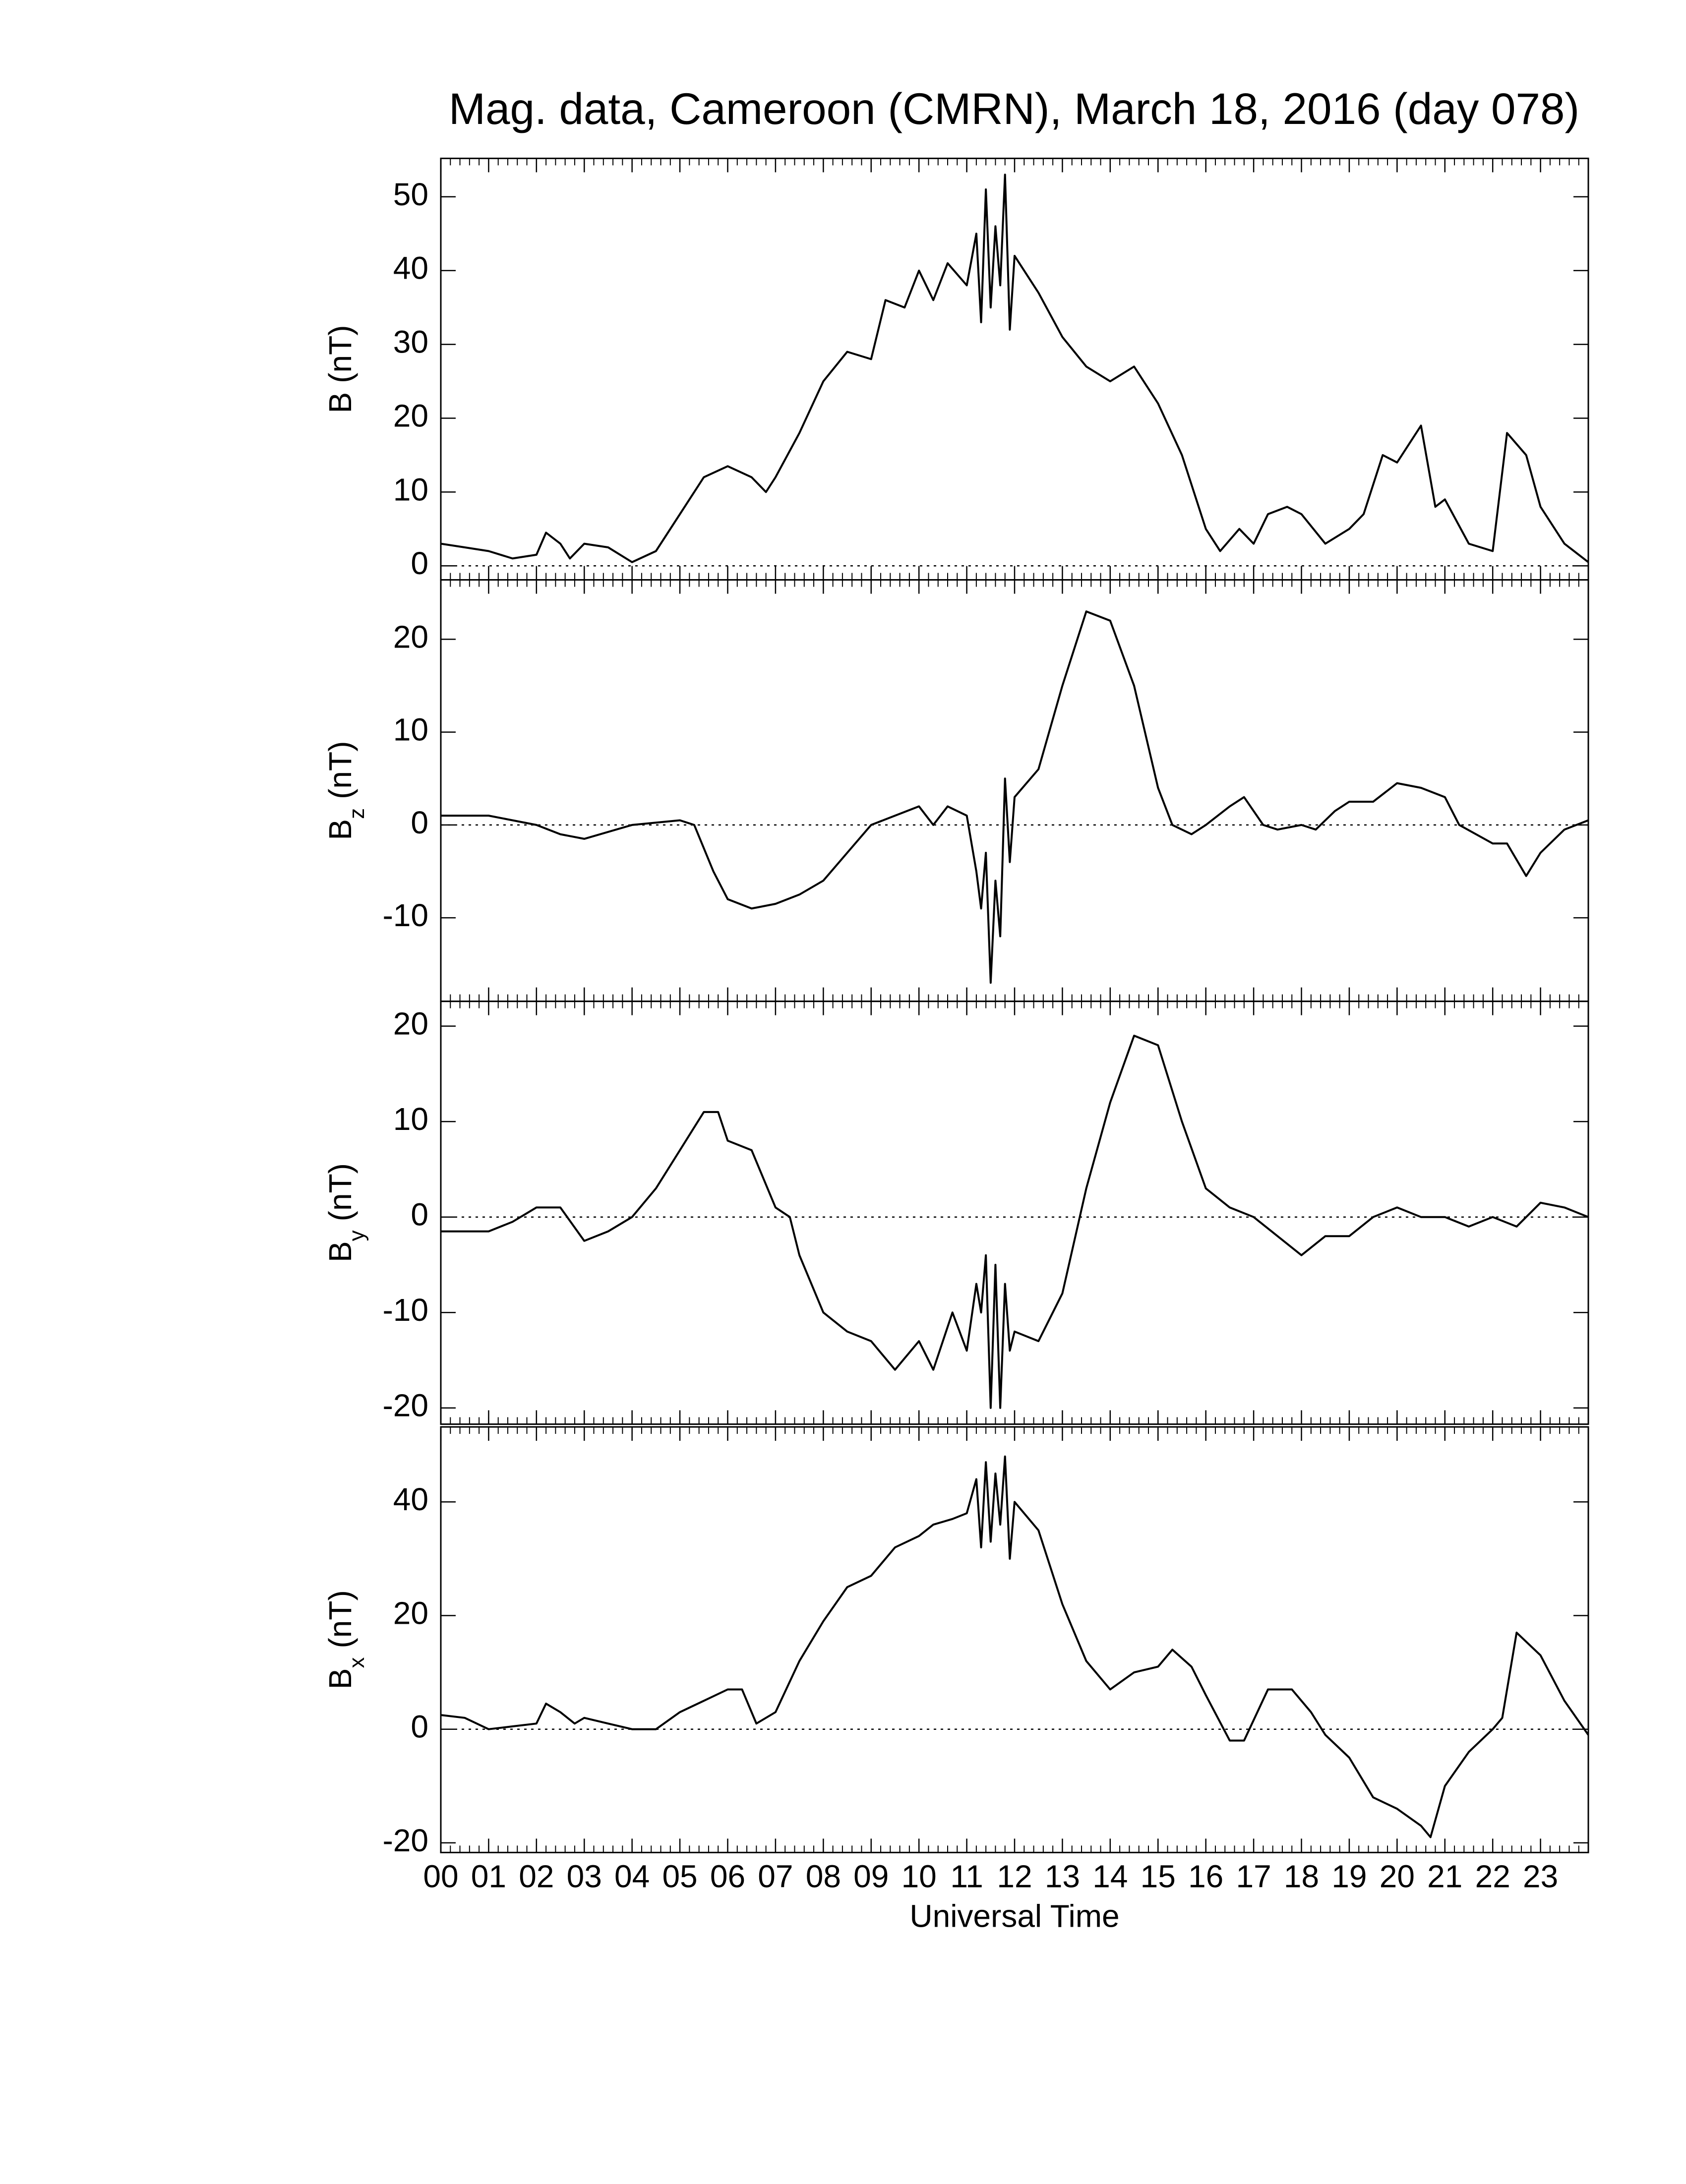 This screenshot has height=2184, width=1686. What do you see at coordinates (680, 1876) in the screenshot?
I see `x-tick-label: 05` at bounding box center [680, 1876].